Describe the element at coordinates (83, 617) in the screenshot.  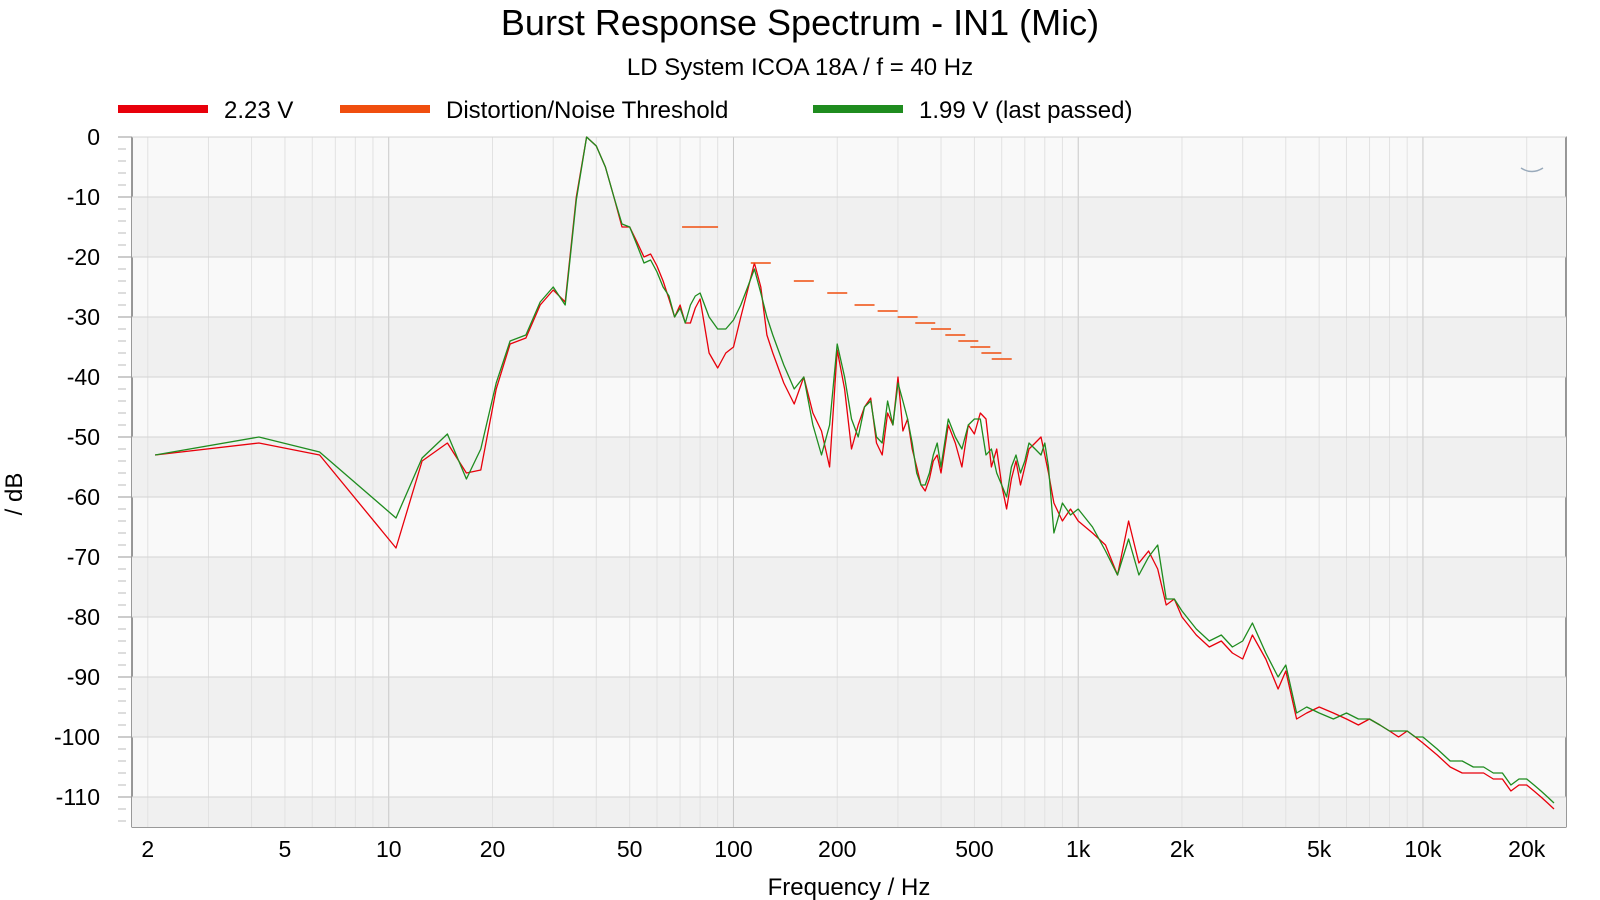
I see `y-tick-label: -80` at that location.